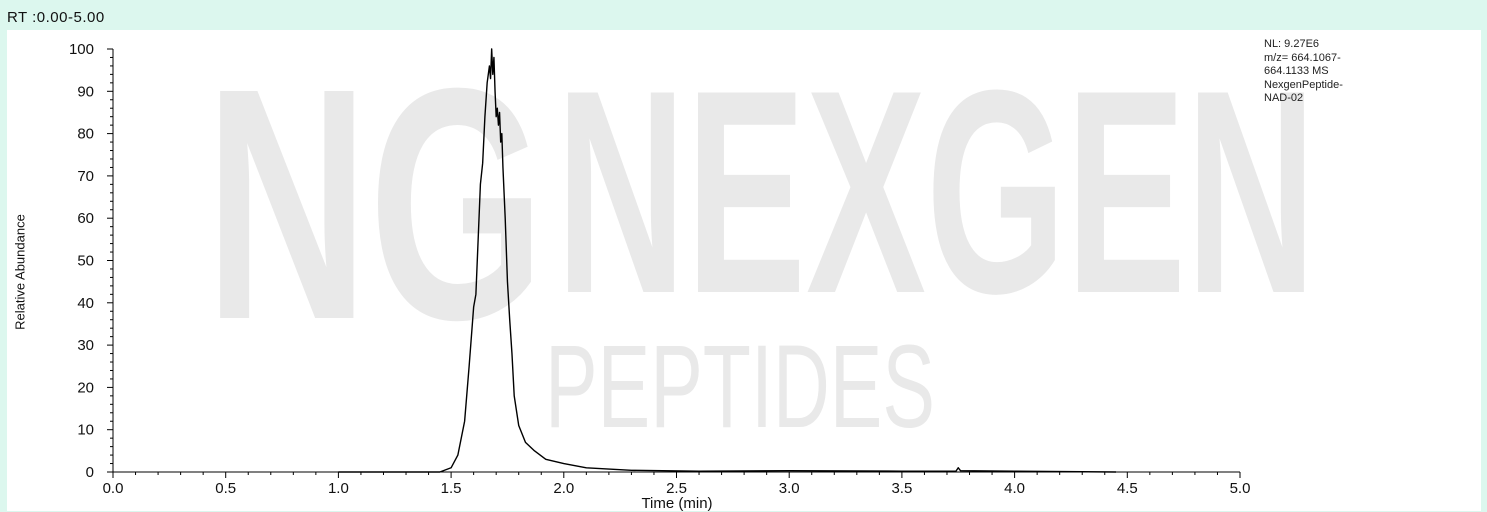 The height and width of the screenshot is (512, 1487). Describe the element at coordinates (1302, 57) in the screenshot. I see `info-line-mz: m/z= 664.1067-` at that location.